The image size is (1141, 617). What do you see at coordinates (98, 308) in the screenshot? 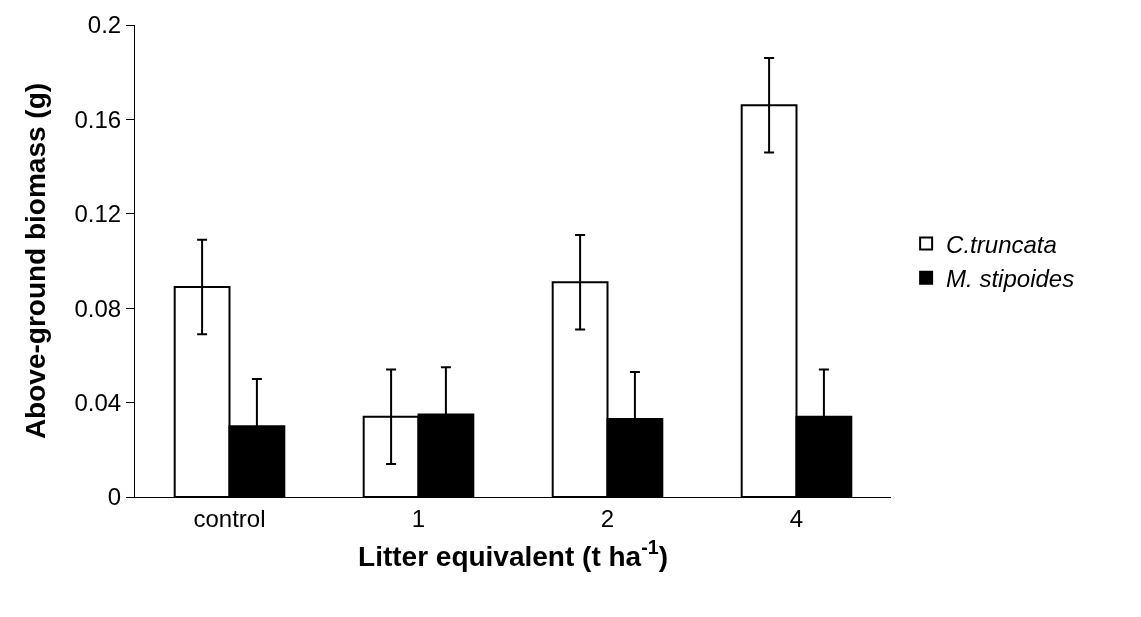
I see `y-tick-label: 0.08` at bounding box center [98, 308].